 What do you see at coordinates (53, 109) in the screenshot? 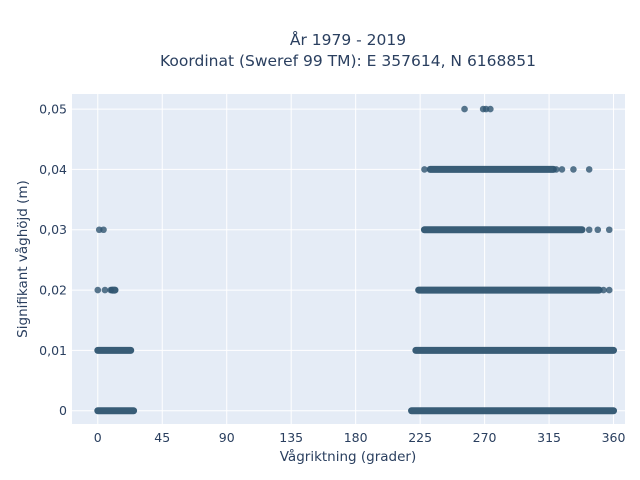
I see `y-tick-label: 0,05` at bounding box center [53, 109].